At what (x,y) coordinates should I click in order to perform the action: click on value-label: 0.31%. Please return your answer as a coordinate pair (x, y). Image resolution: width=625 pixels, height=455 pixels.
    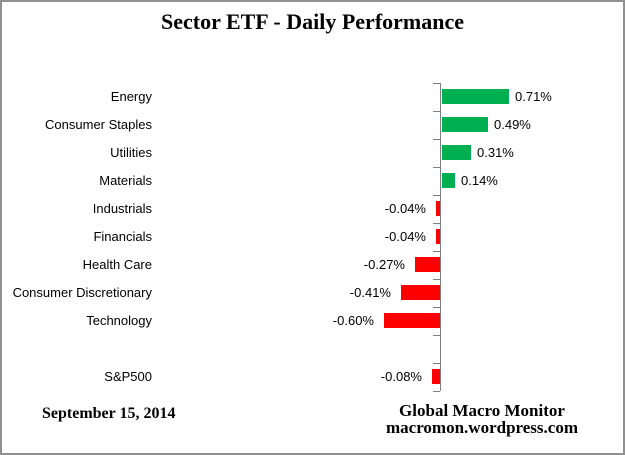
    Looking at the image, I should click on (495, 152).